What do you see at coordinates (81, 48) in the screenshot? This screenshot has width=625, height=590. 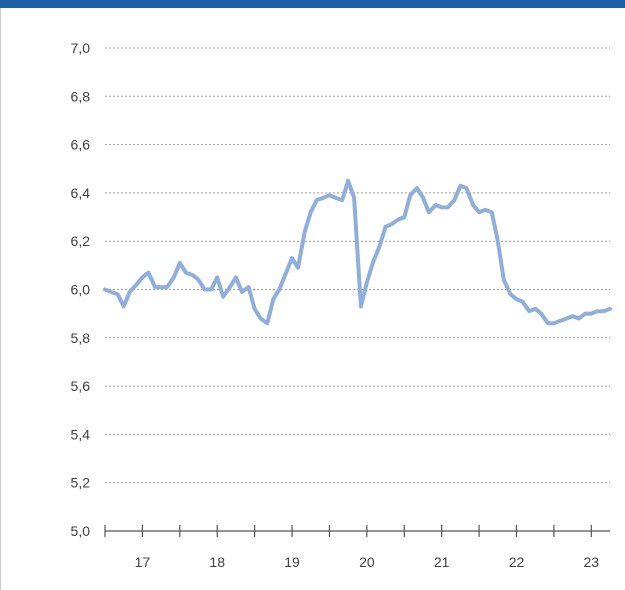 I see `y-tick-label: 7,0` at bounding box center [81, 48].